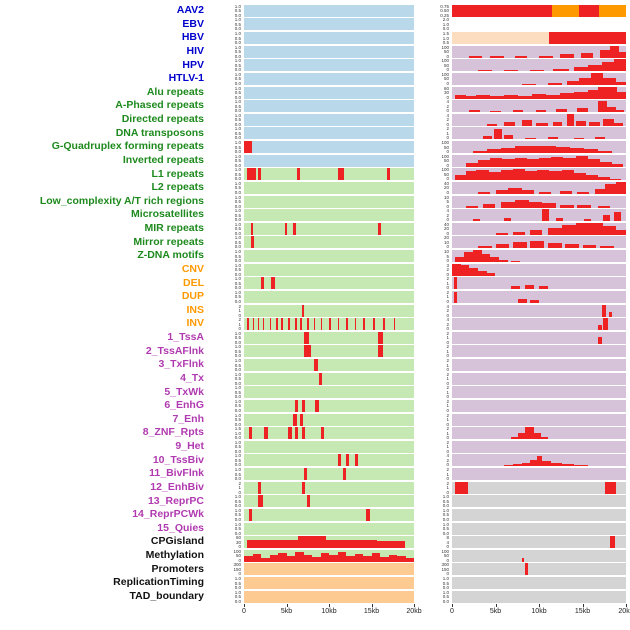  I want to click on y-axis-ticks-right: 300 150 0, so click(433, 570).